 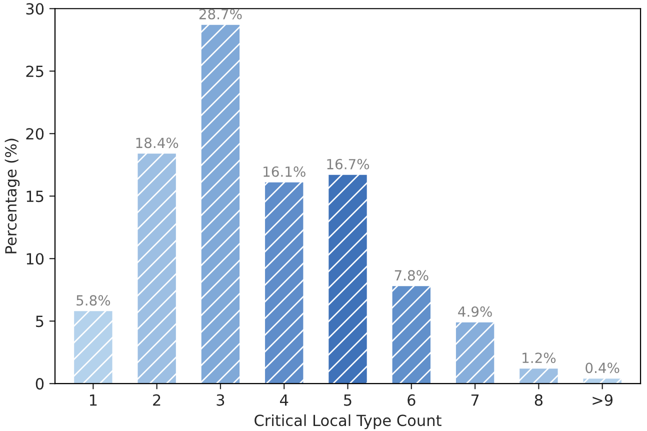 What do you see at coordinates (539, 358) in the screenshot?
I see `data-label: 1.2%` at bounding box center [539, 358].